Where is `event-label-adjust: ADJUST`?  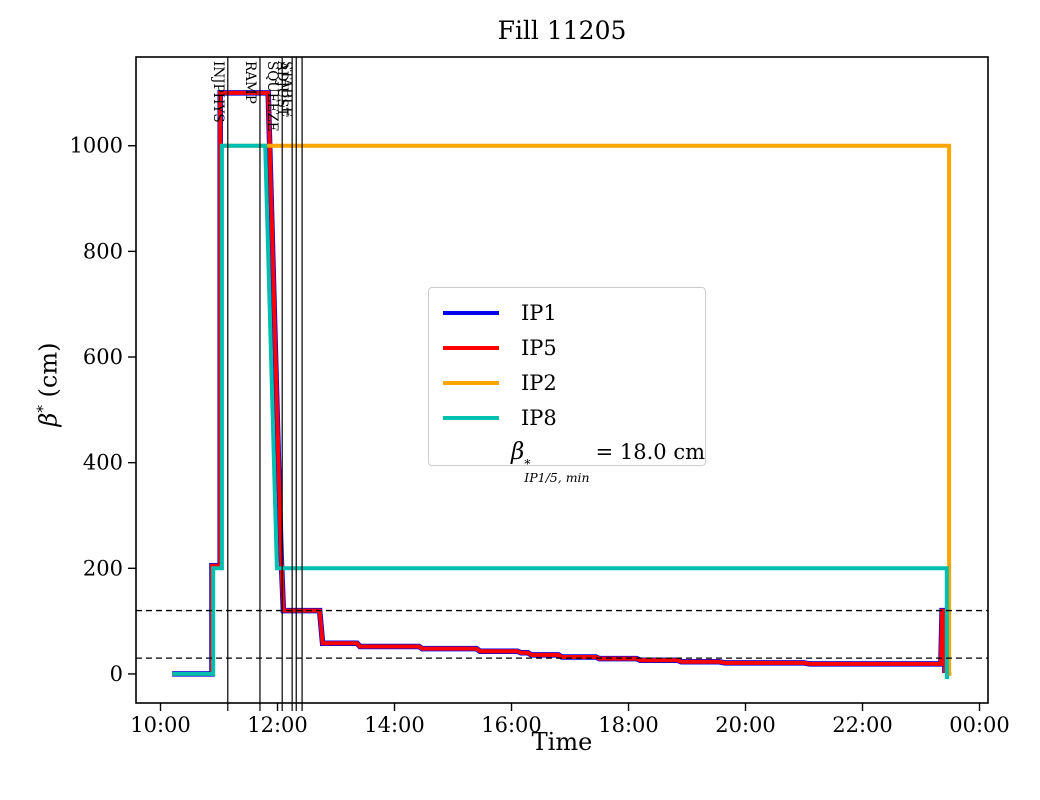
event-label-adjust: ADJUST is located at coordinates (282, 88).